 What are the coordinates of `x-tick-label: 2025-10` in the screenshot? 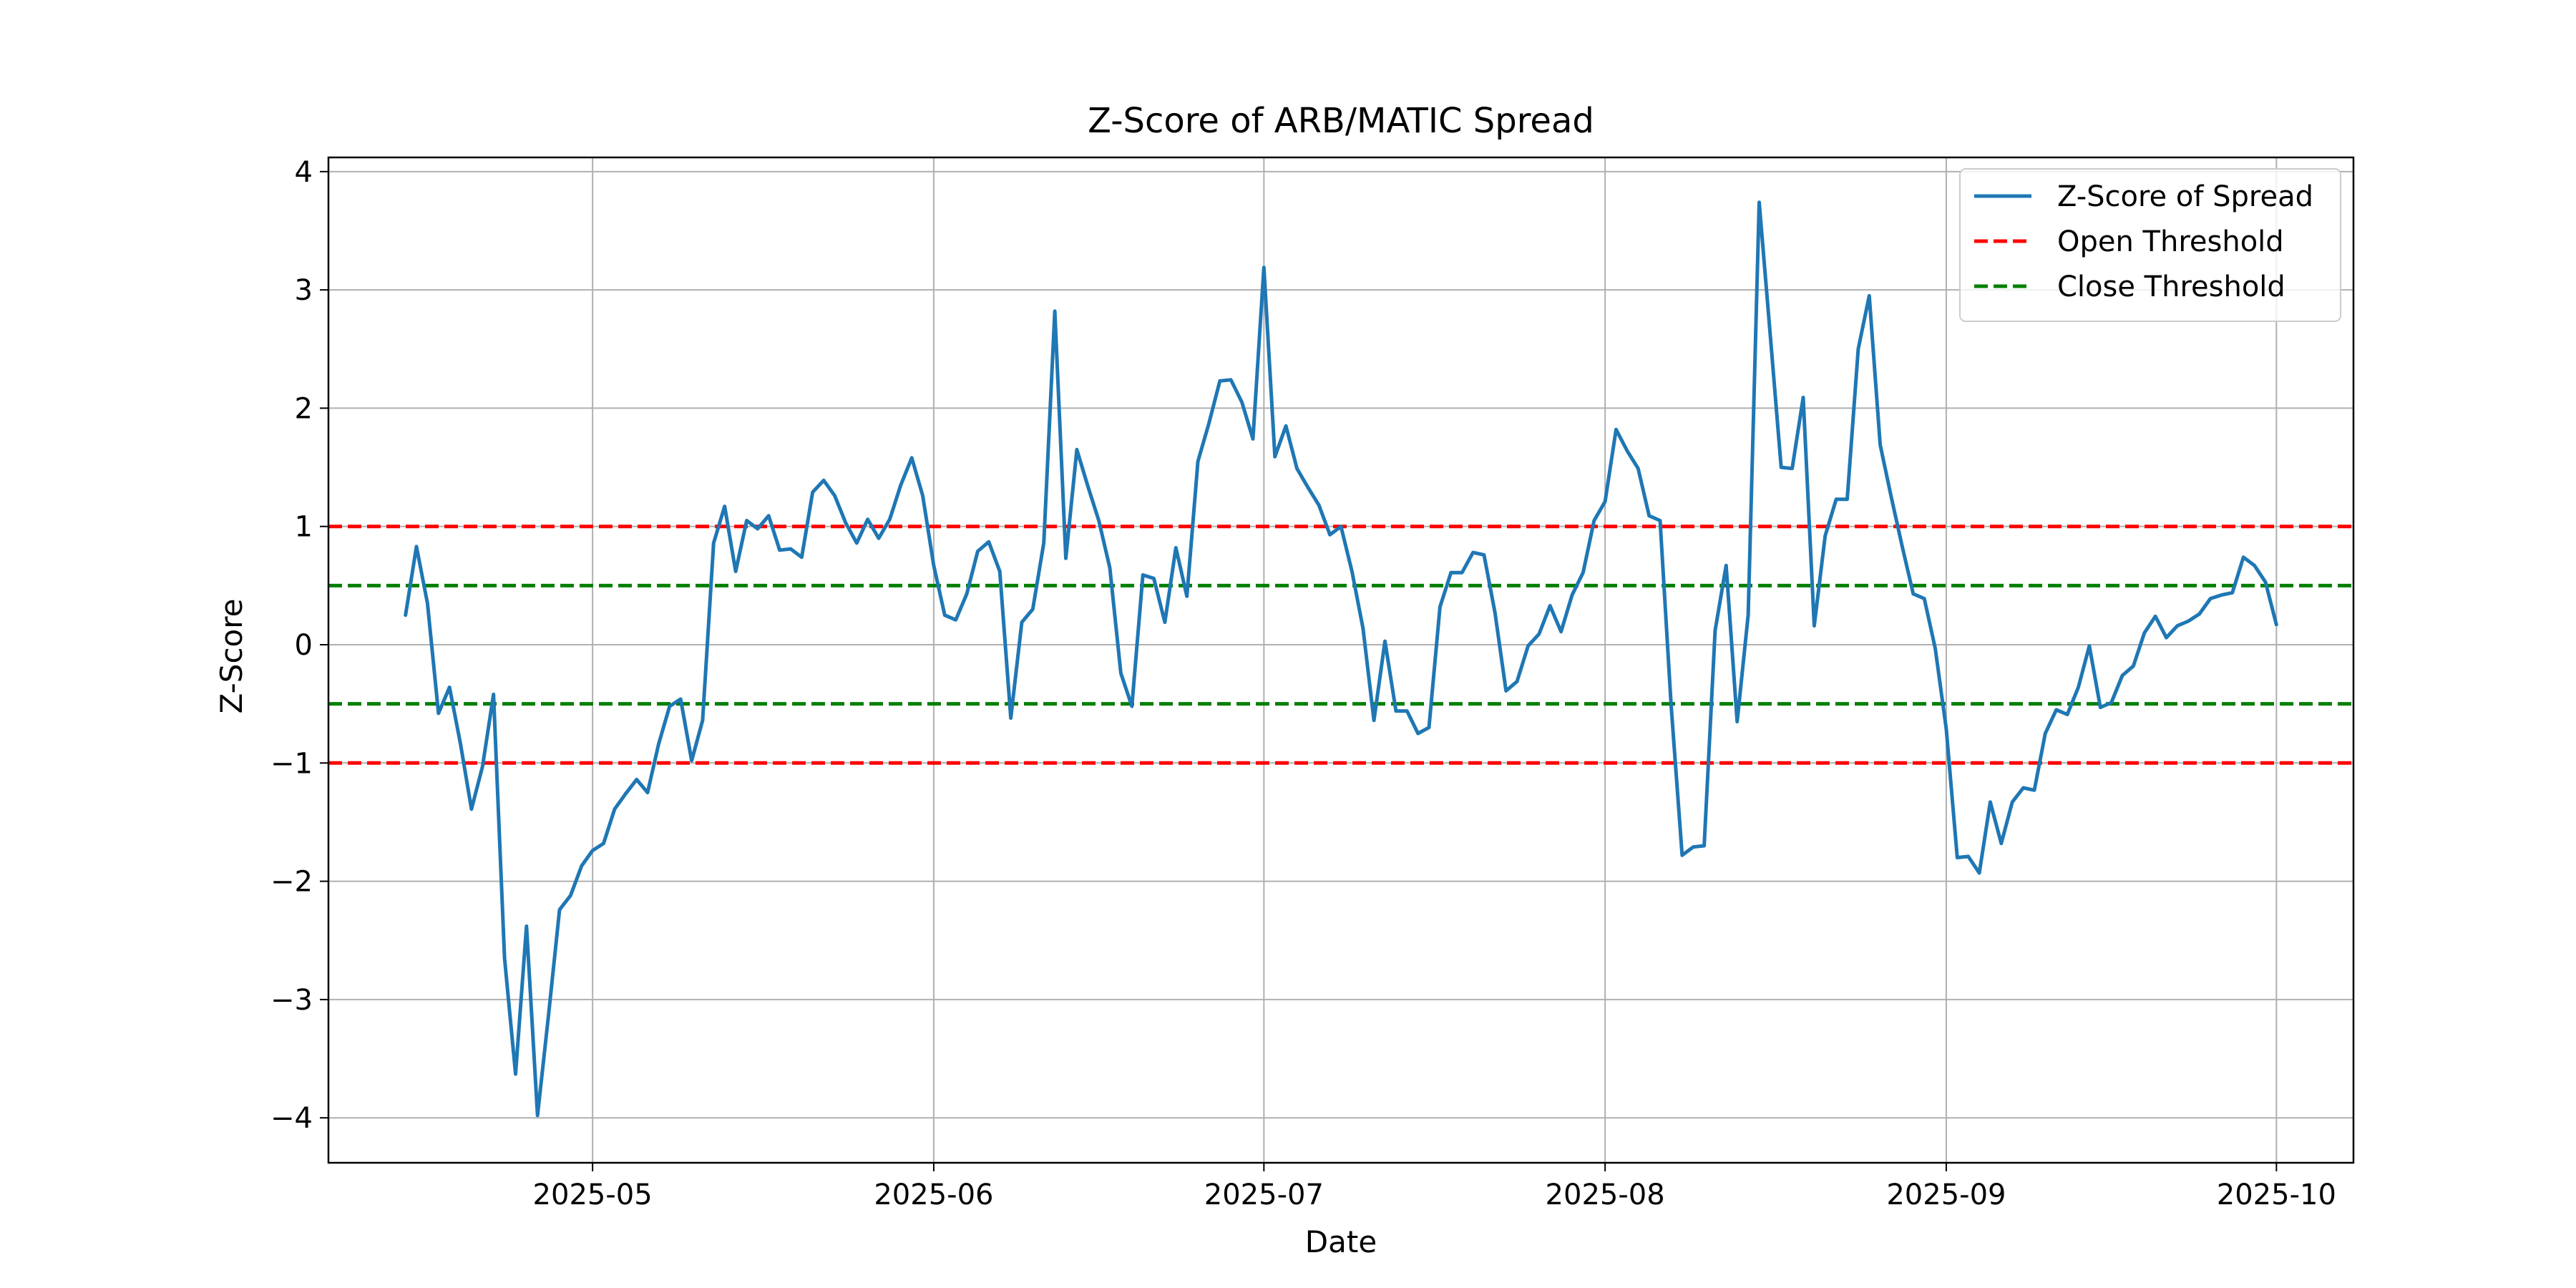 It's located at (2276, 1195).